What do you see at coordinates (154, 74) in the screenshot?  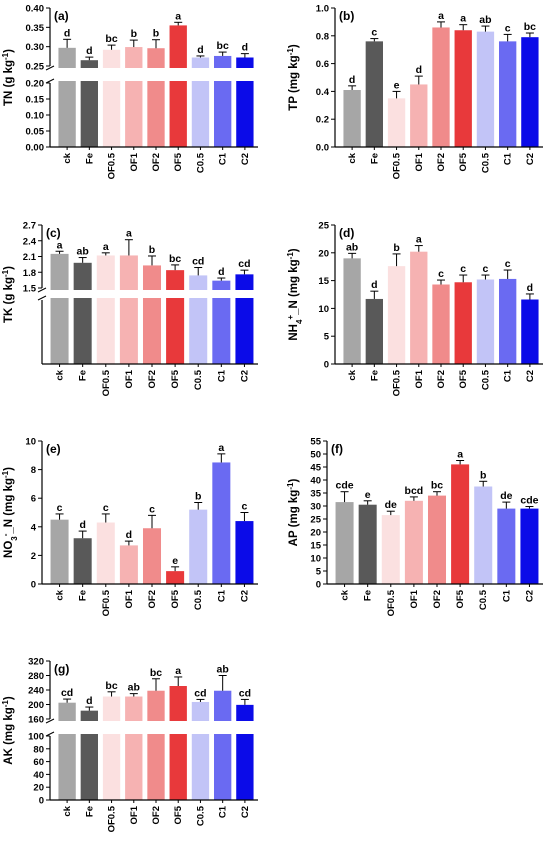 I see `axis-break-gap` at bounding box center [154, 74].